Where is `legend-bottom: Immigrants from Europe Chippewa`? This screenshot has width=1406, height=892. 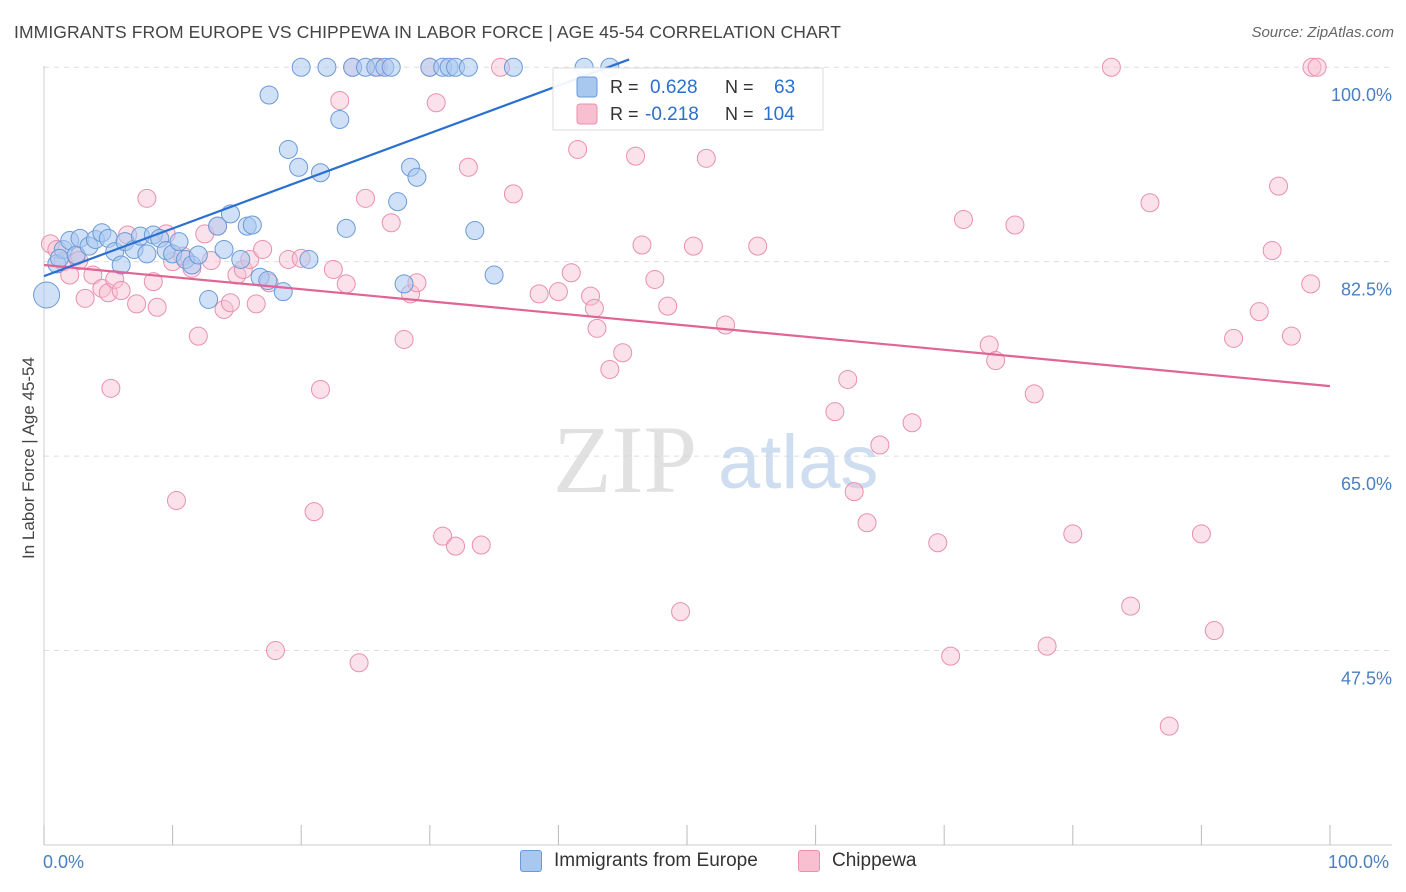
legend-bottom: Immigrants from Europe Chippewa is located at coordinates (703, 865).